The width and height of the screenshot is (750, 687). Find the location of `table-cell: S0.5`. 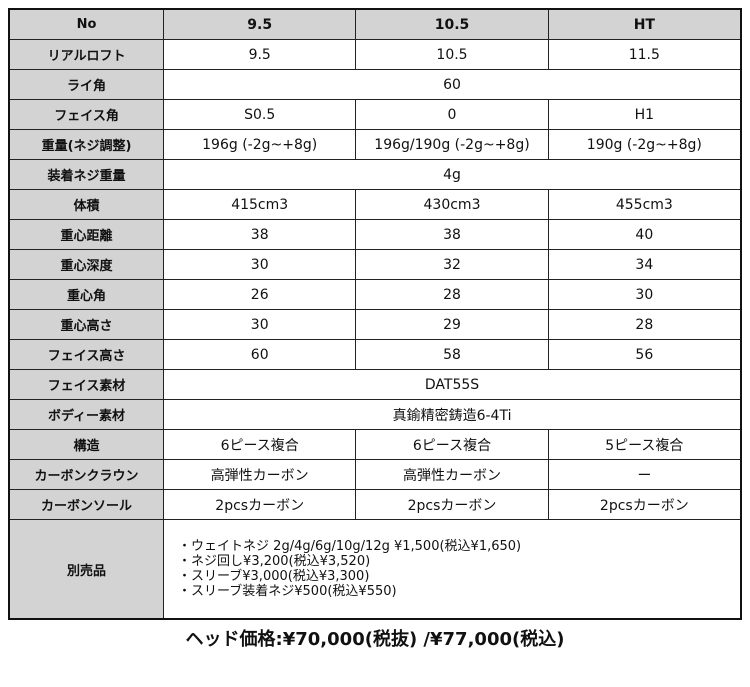

table-cell: S0.5 is located at coordinates (260, 114).